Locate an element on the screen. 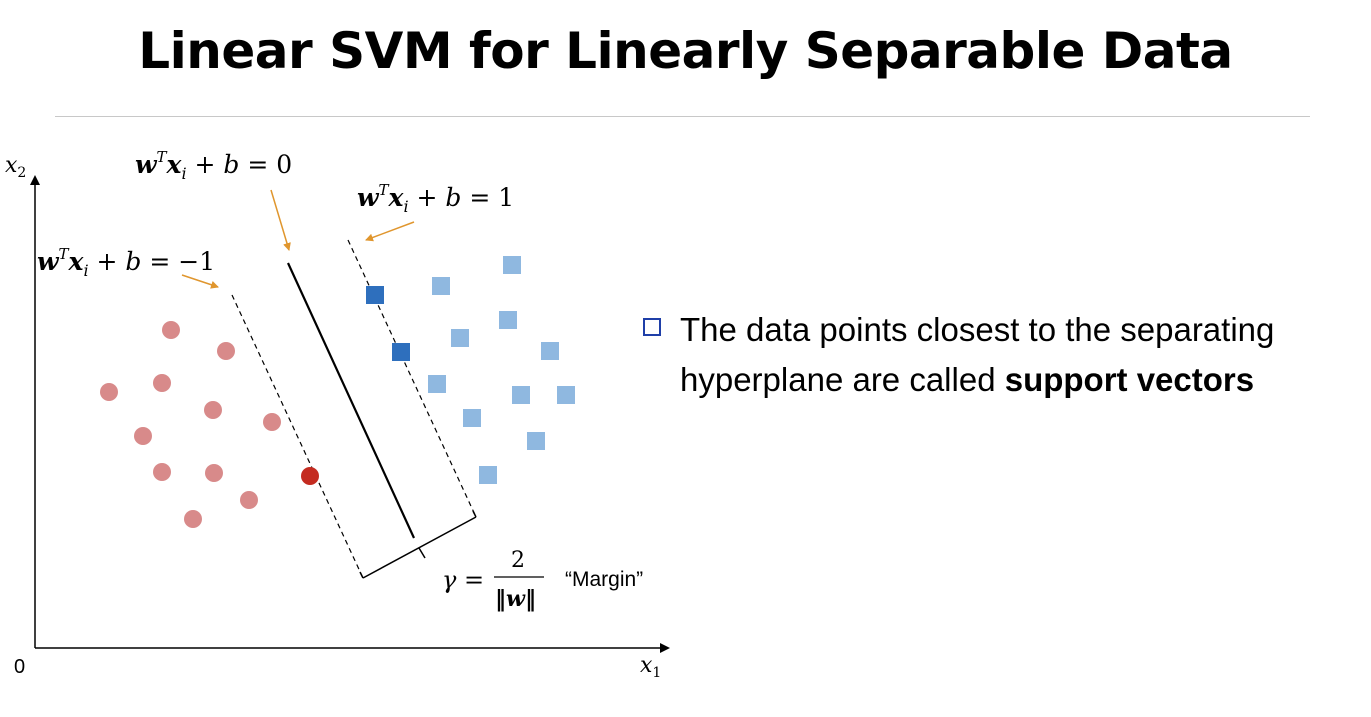 Image resolution: width=1371 pixels, height=717 pixels. margin-bracket is located at coordinates (419, 547).